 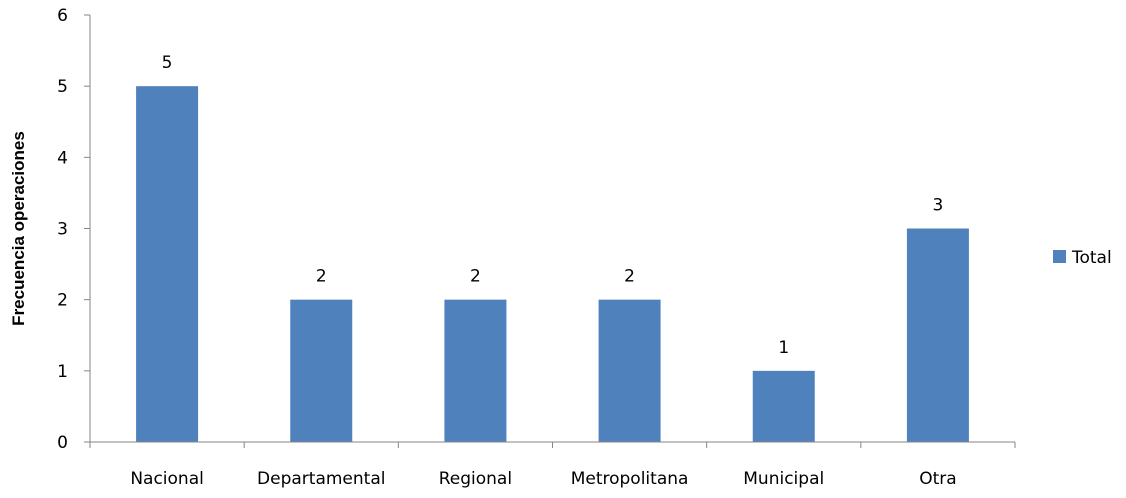 I want to click on y-axis-title: Frecuencia operaciones, so click(x=18, y=228).